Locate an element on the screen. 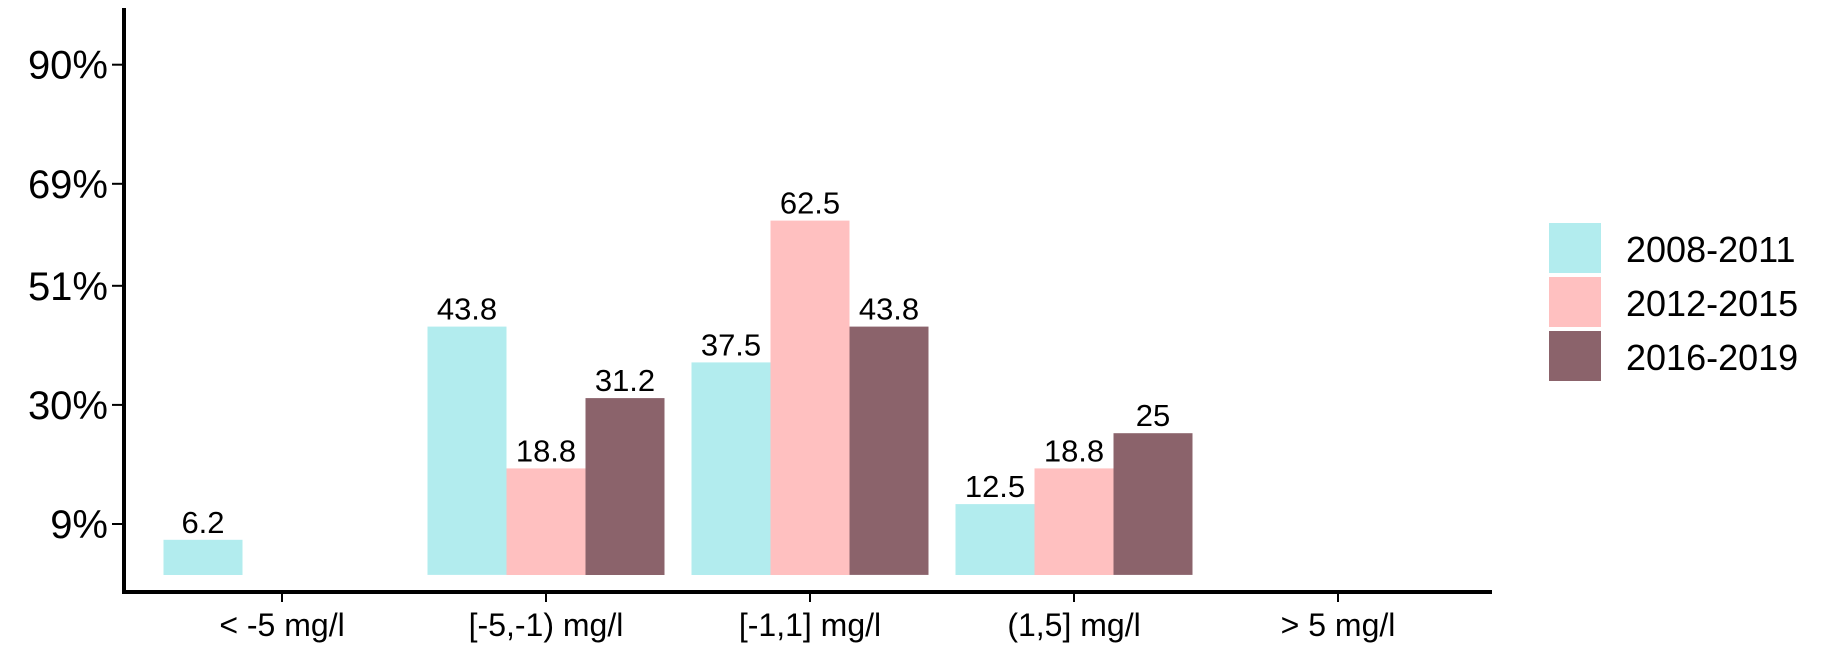  y-tick-label: 90% is located at coordinates (68, 66).